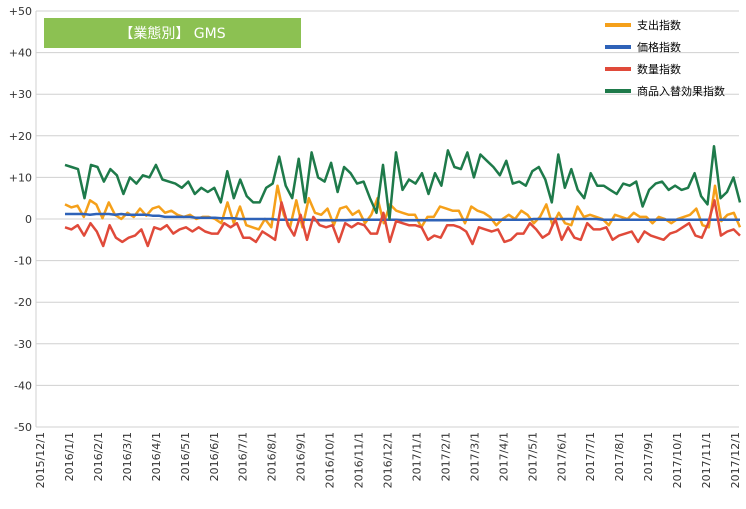  Describe the element at coordinates (474, 456) in the screenshot. I see `x-tick-label: 2017/3/1` at that location.